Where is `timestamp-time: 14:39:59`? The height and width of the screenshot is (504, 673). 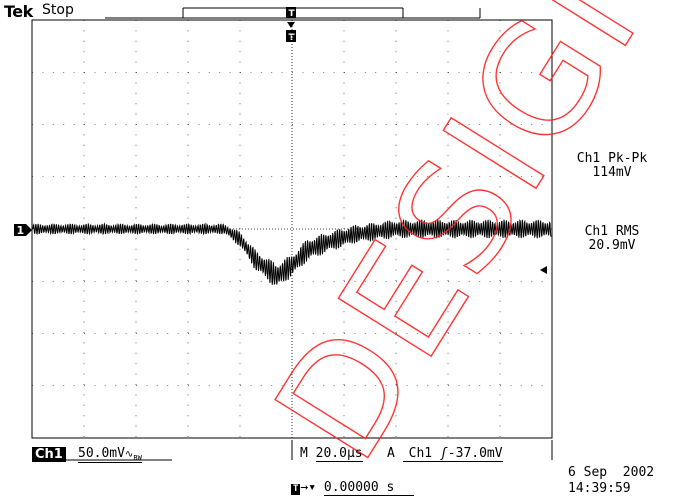 timestamp-time: 14:39:59 is located at coordinates (599, 488).